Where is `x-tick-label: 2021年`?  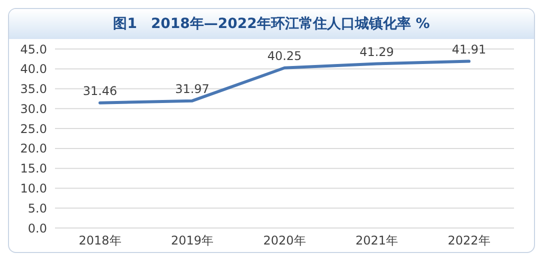
x-tick-label: 2021年 is located at coordinates (376, 241).